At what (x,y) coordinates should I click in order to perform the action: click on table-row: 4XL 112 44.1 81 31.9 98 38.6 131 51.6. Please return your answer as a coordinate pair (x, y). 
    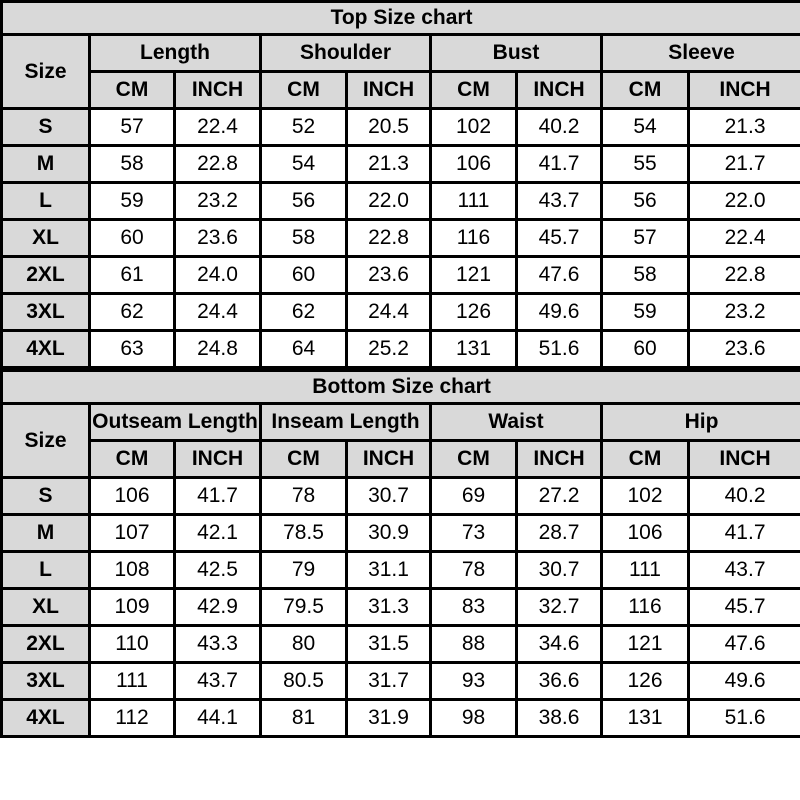
    Looking at the image, I should click on (400, 718).